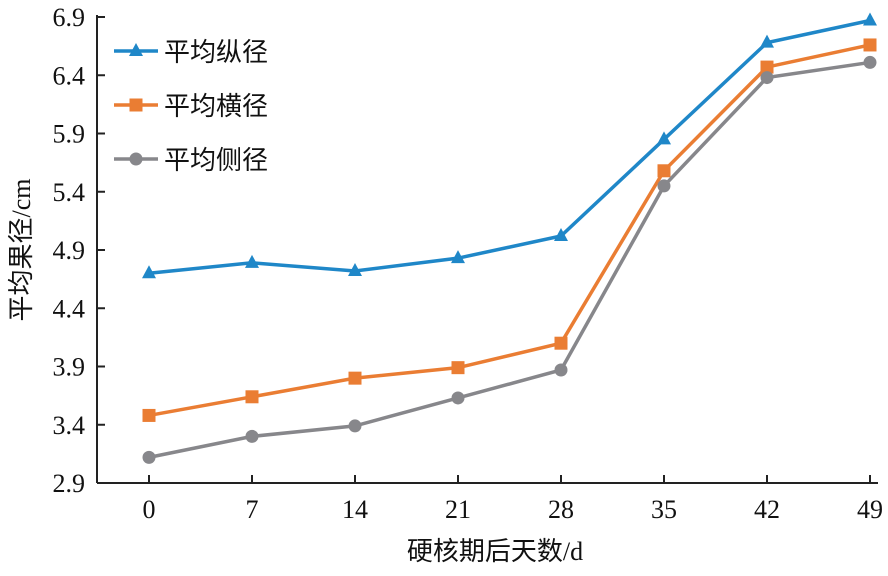  I want to click on y-axis-label: 平均果径/cm, so click(21, 250).